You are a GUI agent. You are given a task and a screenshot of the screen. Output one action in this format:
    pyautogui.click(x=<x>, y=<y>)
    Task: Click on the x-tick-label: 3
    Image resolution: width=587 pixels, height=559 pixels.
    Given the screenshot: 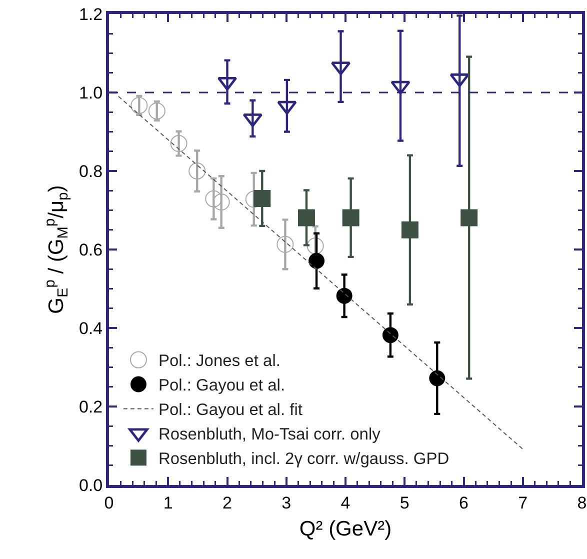 What is the action you would take?
    pyautogui.click(x=287, y=502)
    